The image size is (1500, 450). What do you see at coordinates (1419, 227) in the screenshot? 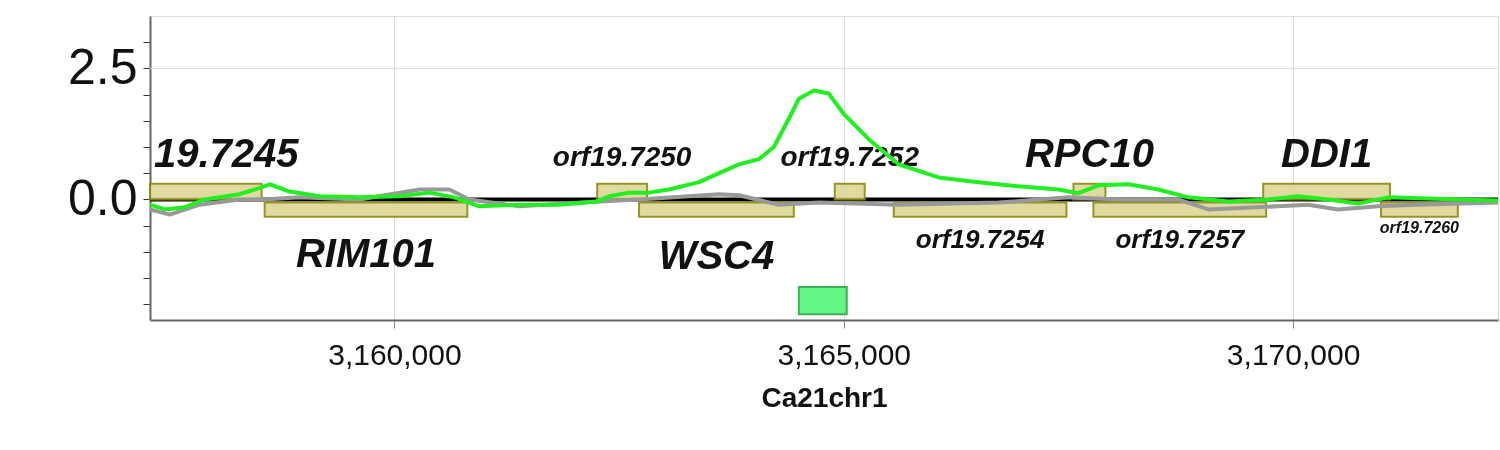
I see `band-label: orf19.7260` at bounding box center [1419, 227].